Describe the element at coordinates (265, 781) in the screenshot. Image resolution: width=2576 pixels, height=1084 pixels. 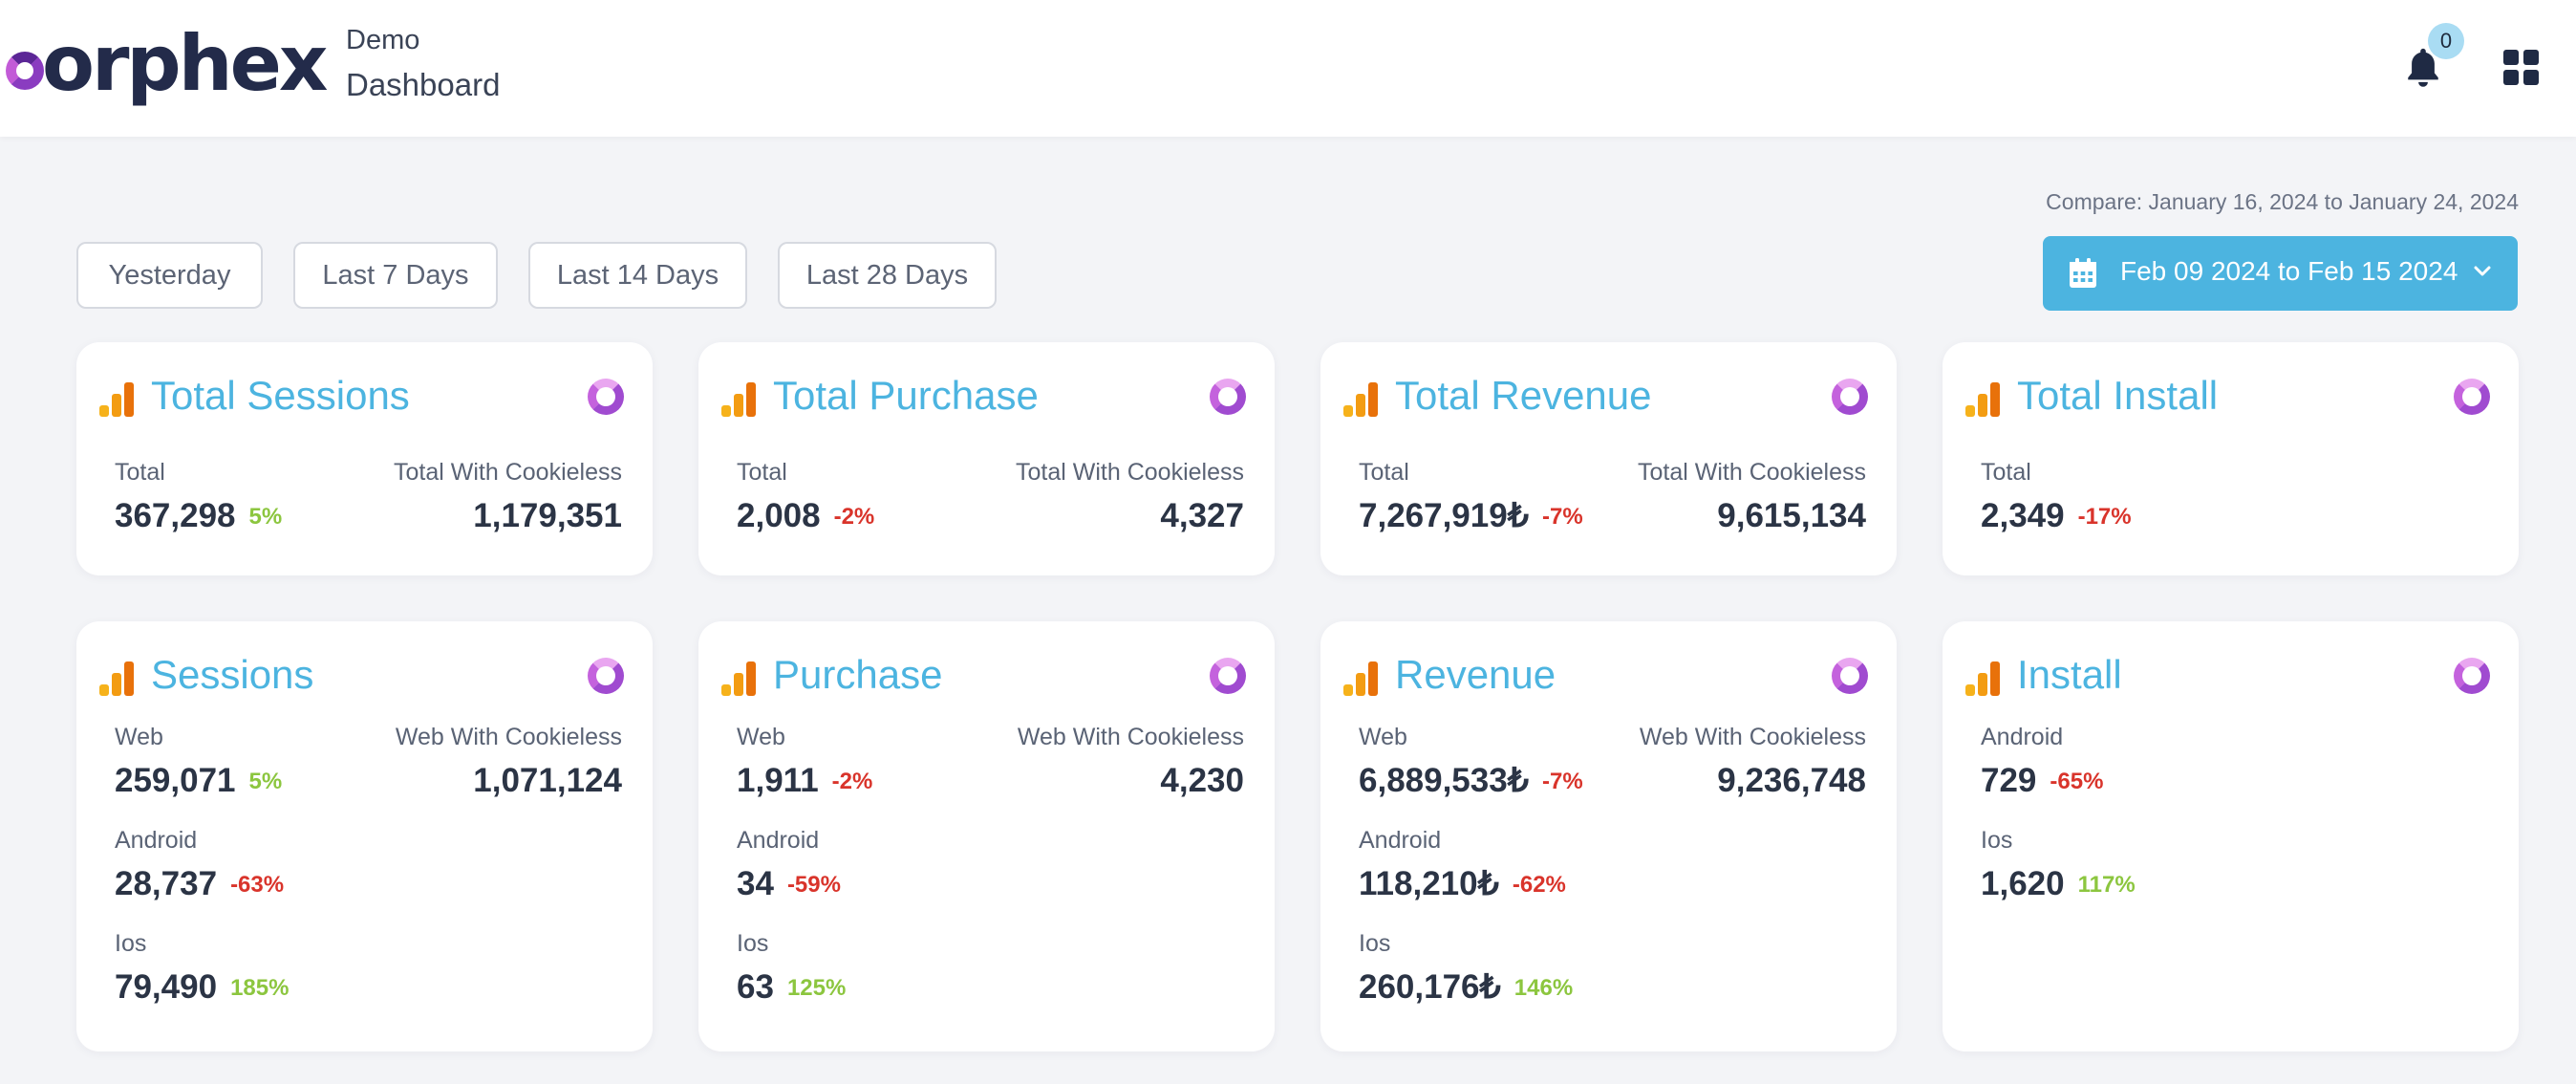
I see `change-badge: 5%` at that location.